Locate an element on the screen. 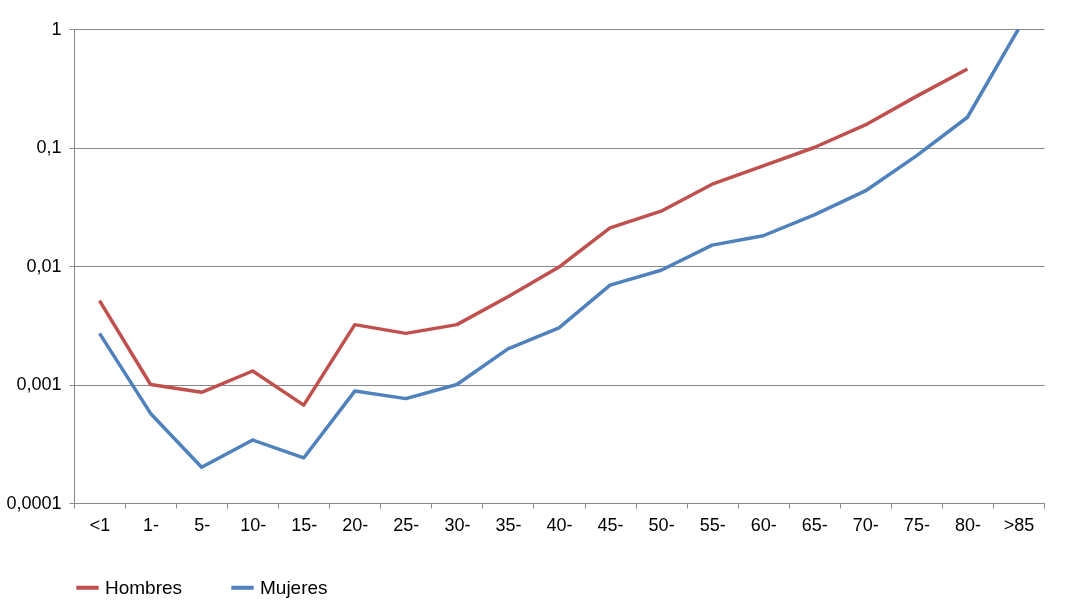 The image size is (1080, 612). x-tick-label: 45- is located at coordinates (610, 524).